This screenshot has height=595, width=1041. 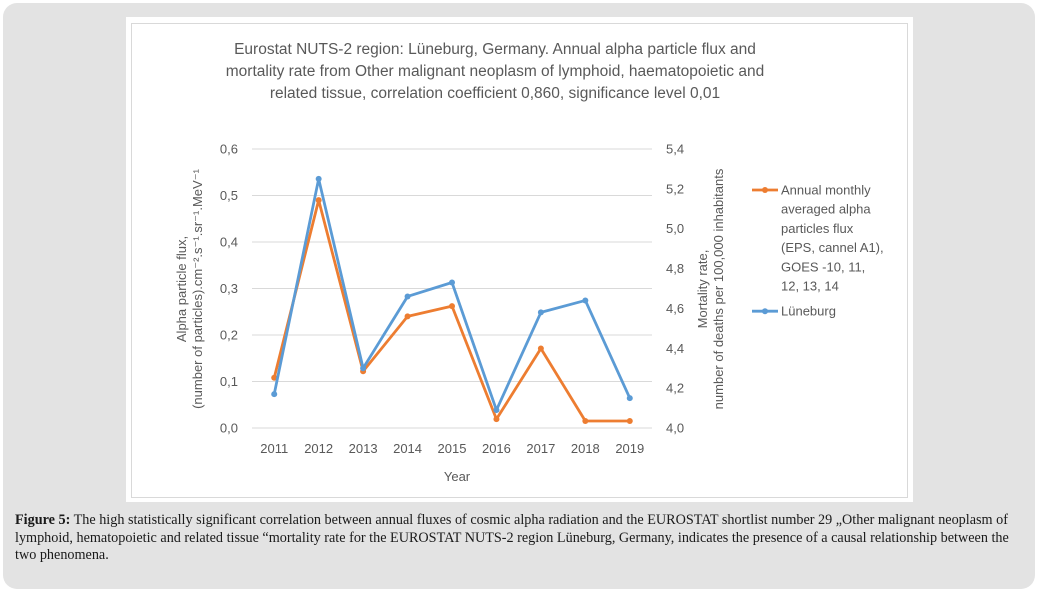 I want to click on x-tick-label: 2013, so click(x=363, y=448).